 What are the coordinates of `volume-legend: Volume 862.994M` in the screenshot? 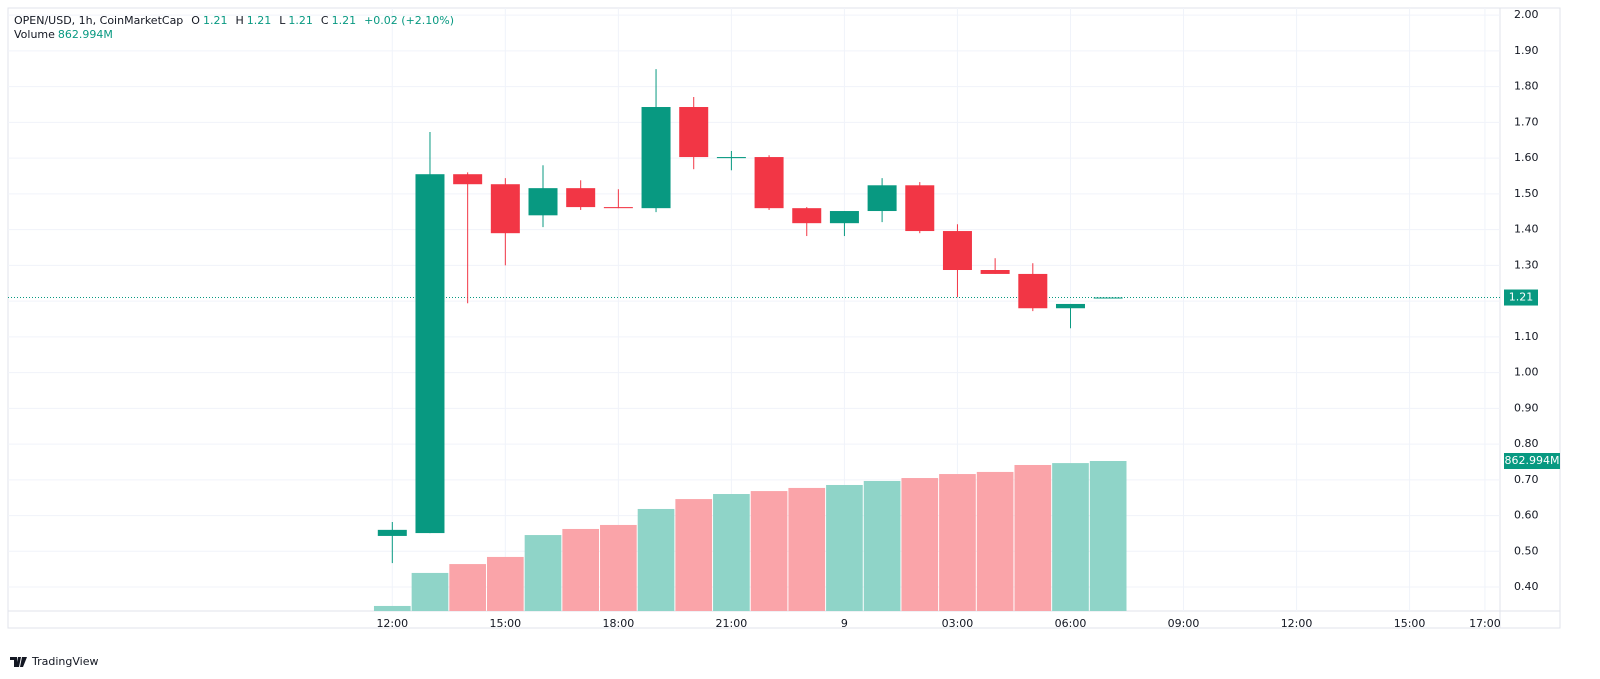 It's located at (63, 34).